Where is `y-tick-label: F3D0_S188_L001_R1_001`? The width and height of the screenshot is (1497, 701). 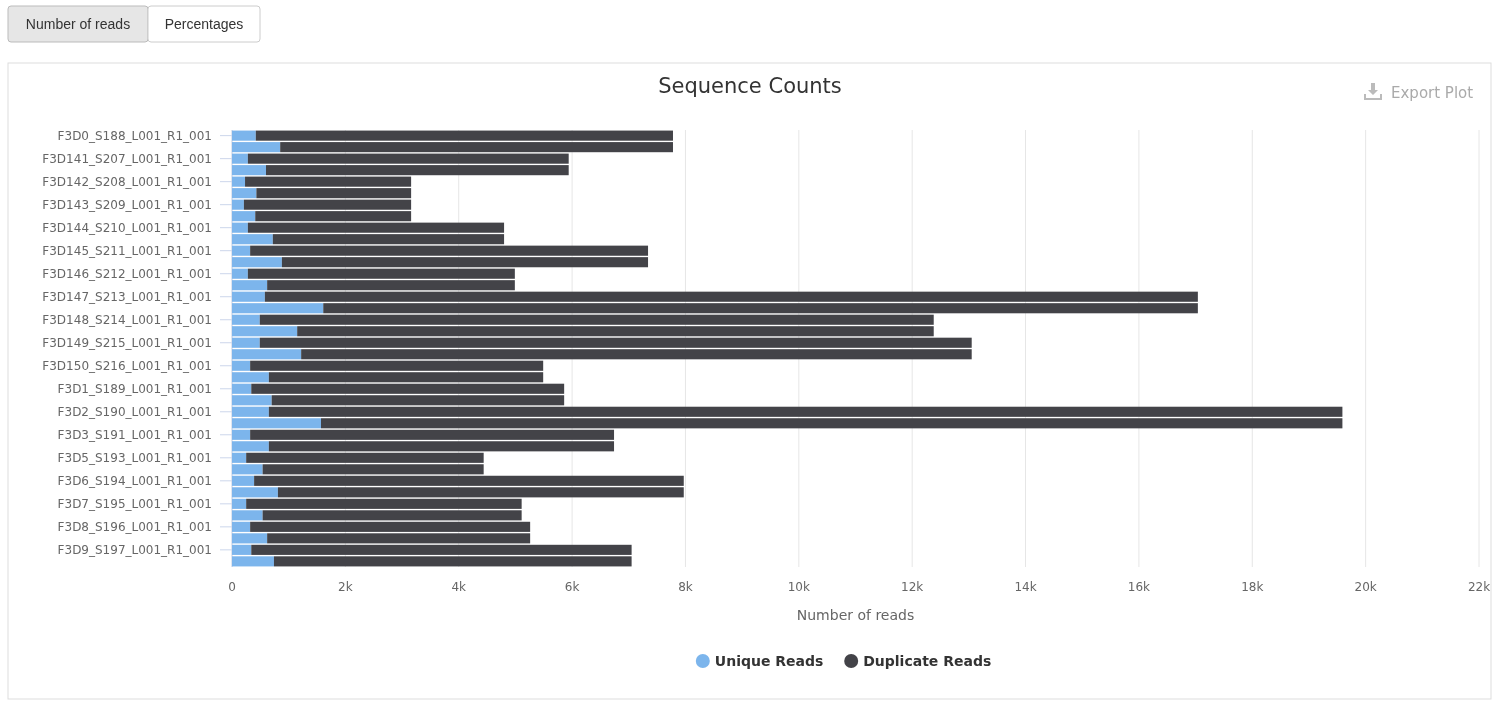 y-tick-label: F3D0_S188_L001_R1_001 is located at coordinates (134, 135).